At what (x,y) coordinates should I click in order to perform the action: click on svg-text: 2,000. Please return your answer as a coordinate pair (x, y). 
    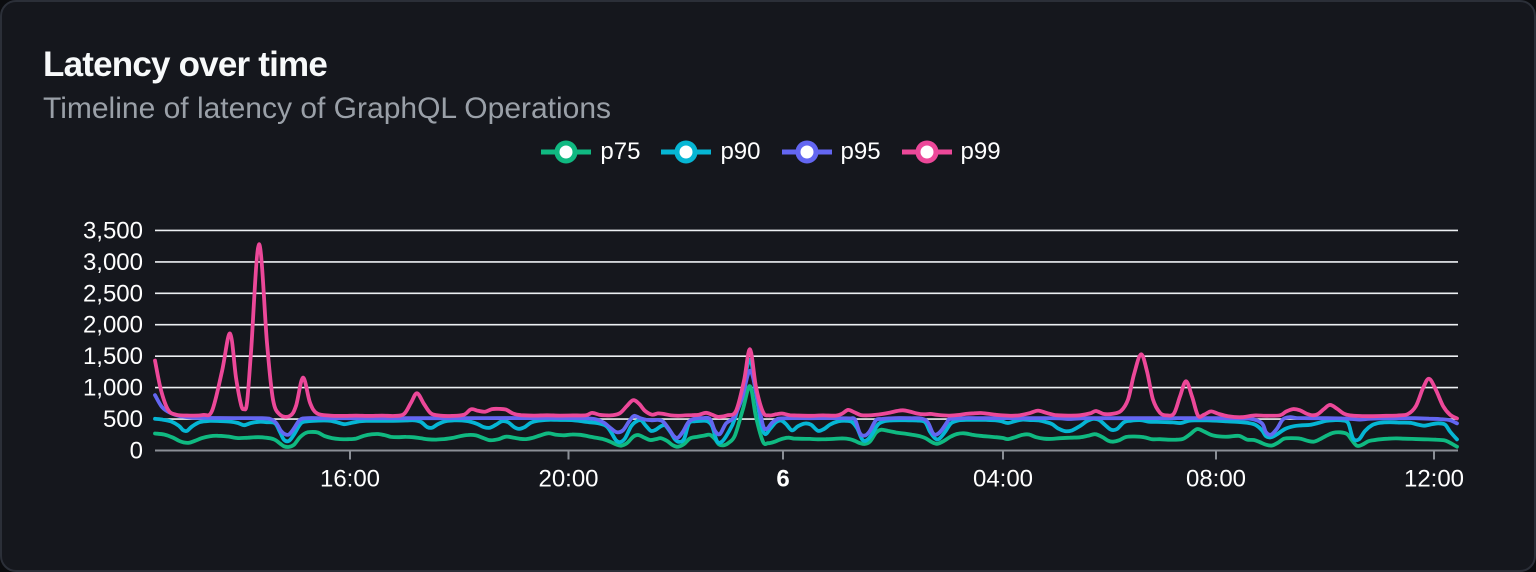
    Looking at the image, I should click on (113, 325).